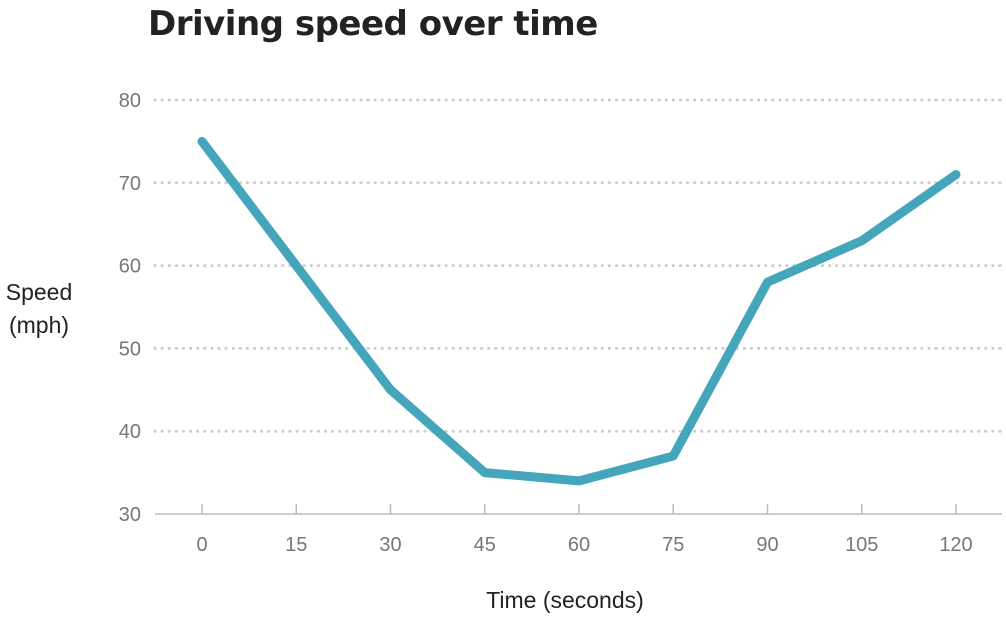  Describe the element at coordinates (579, 545) in the screenshot. I see `x-tick-label: 60` at that location.